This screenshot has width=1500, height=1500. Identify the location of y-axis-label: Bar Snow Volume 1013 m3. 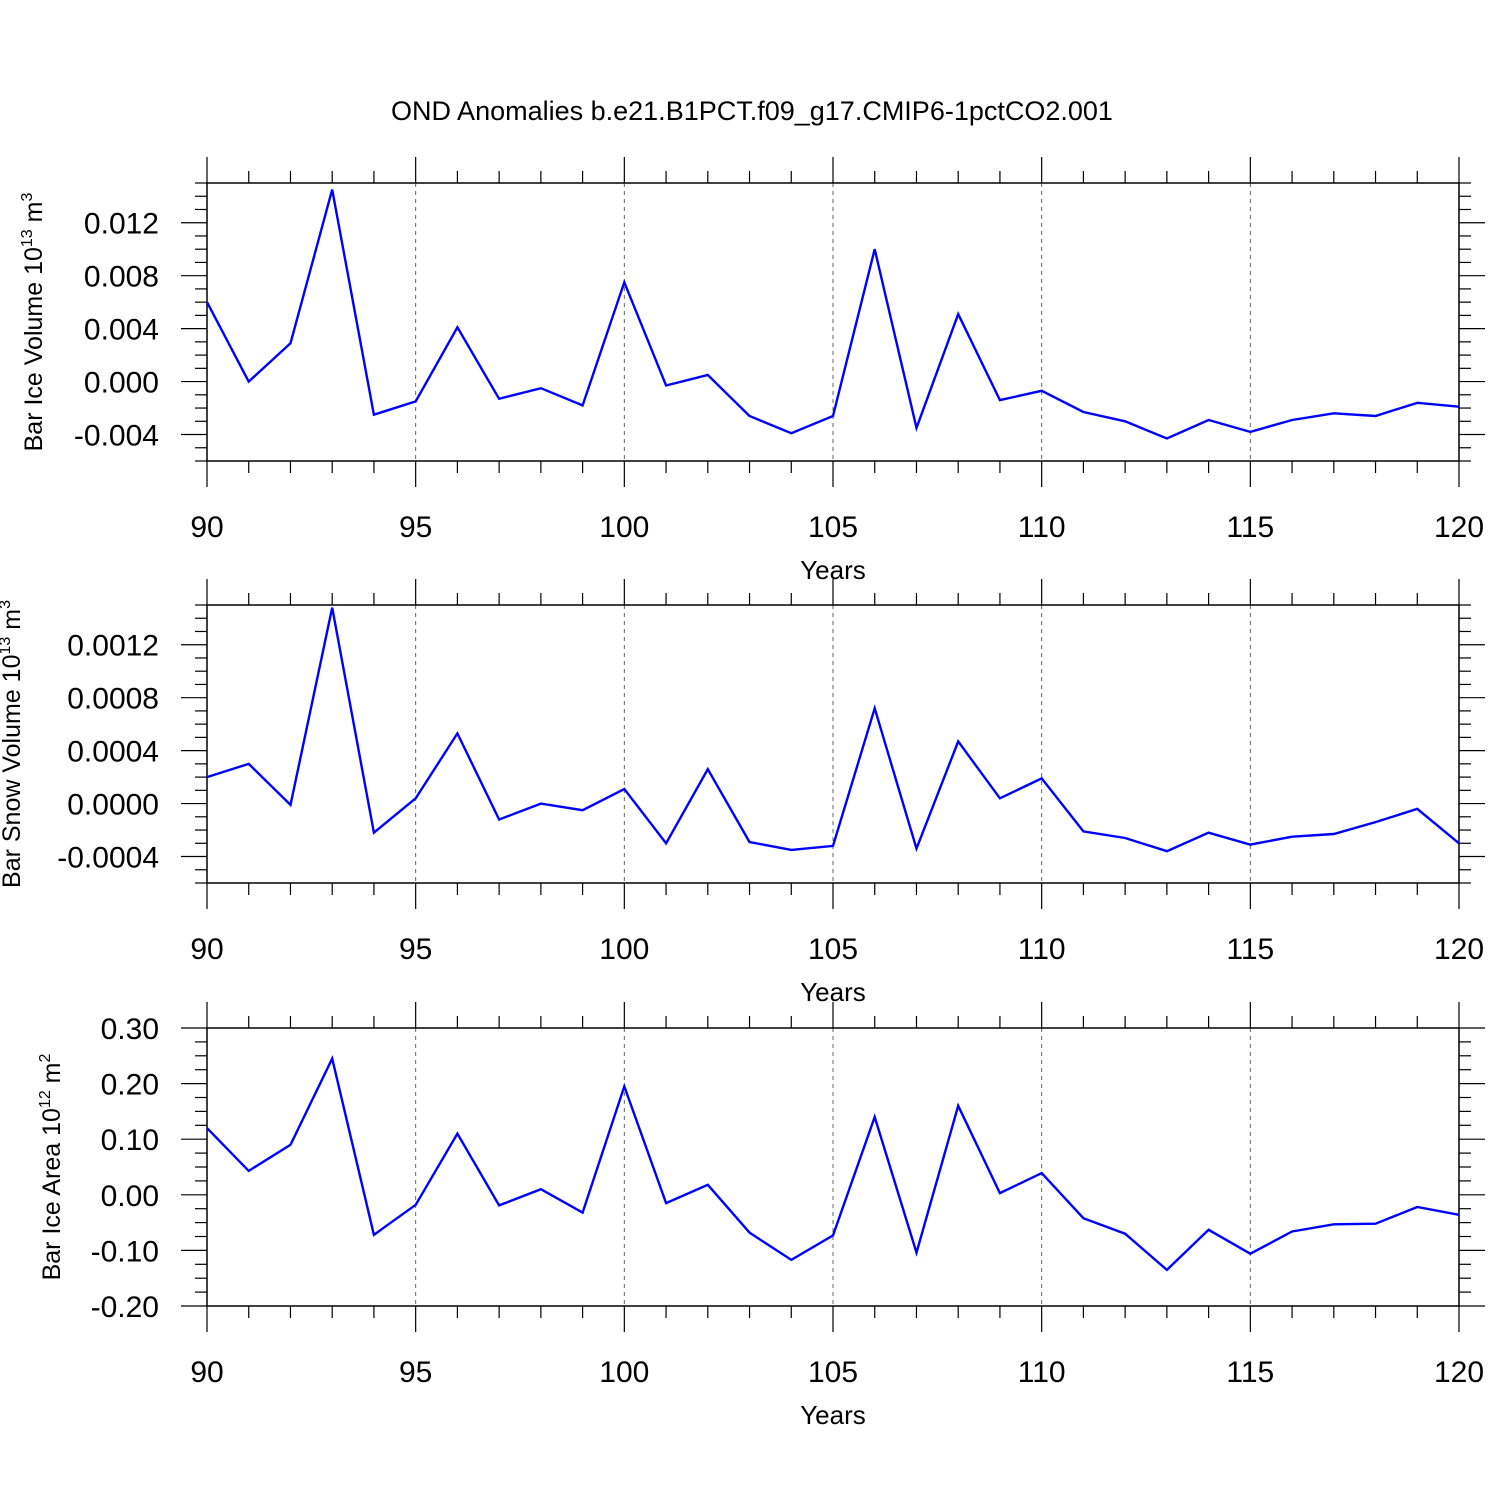
(13, 744).